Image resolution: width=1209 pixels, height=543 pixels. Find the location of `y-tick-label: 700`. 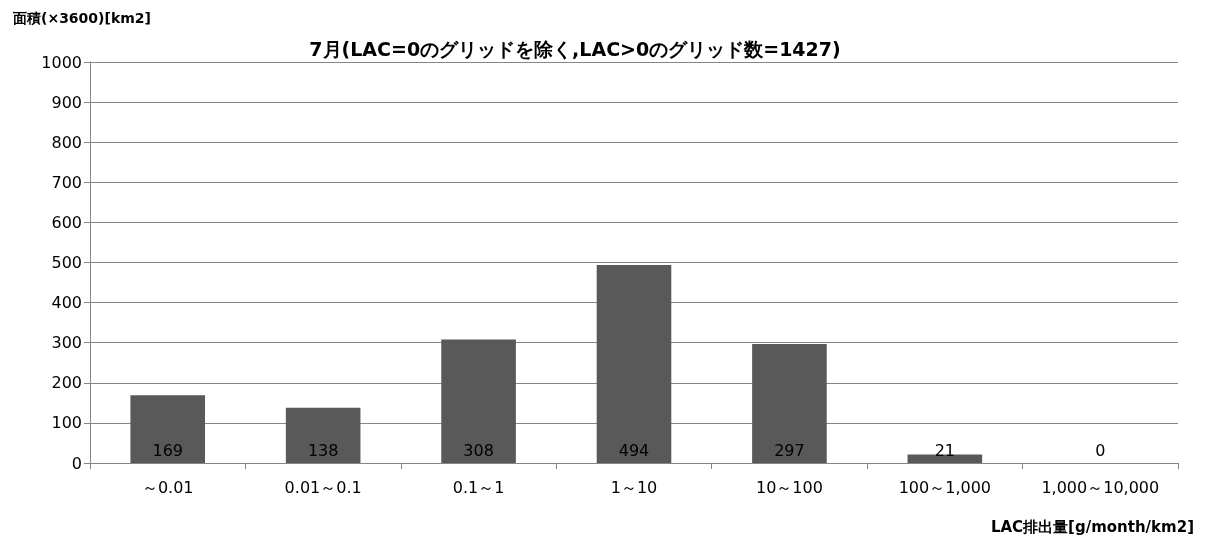

y-tick-label: 700 is located at coordinates (66, 182).